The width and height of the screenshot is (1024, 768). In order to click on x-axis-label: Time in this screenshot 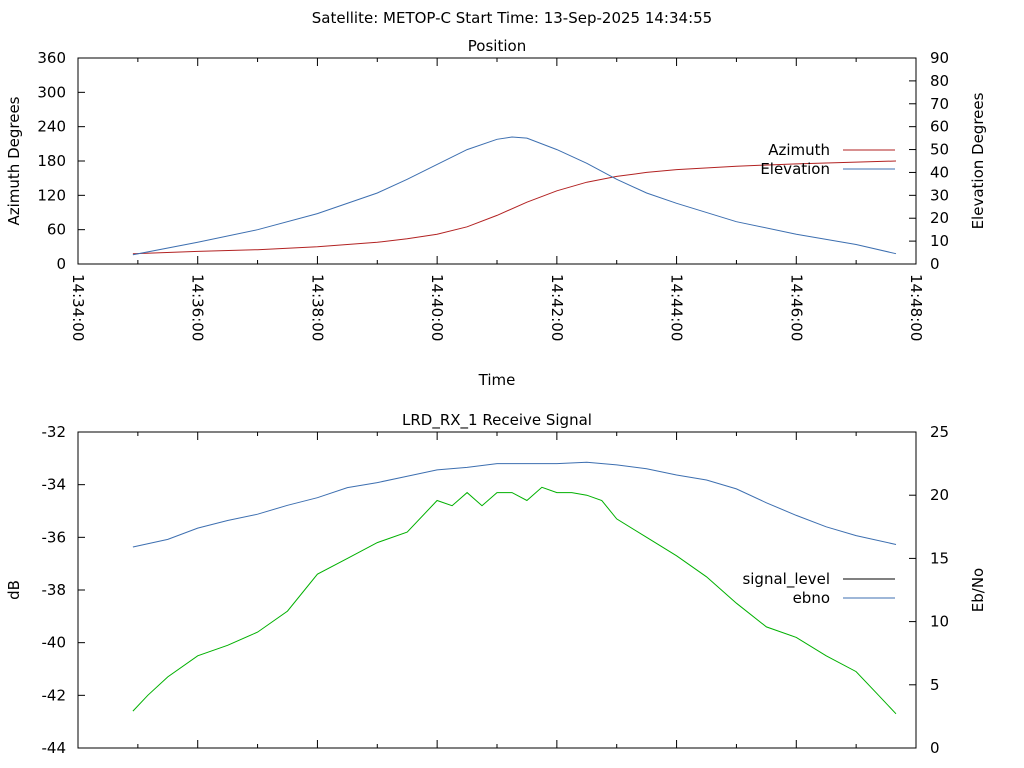, I will do `click(497, 380)`.